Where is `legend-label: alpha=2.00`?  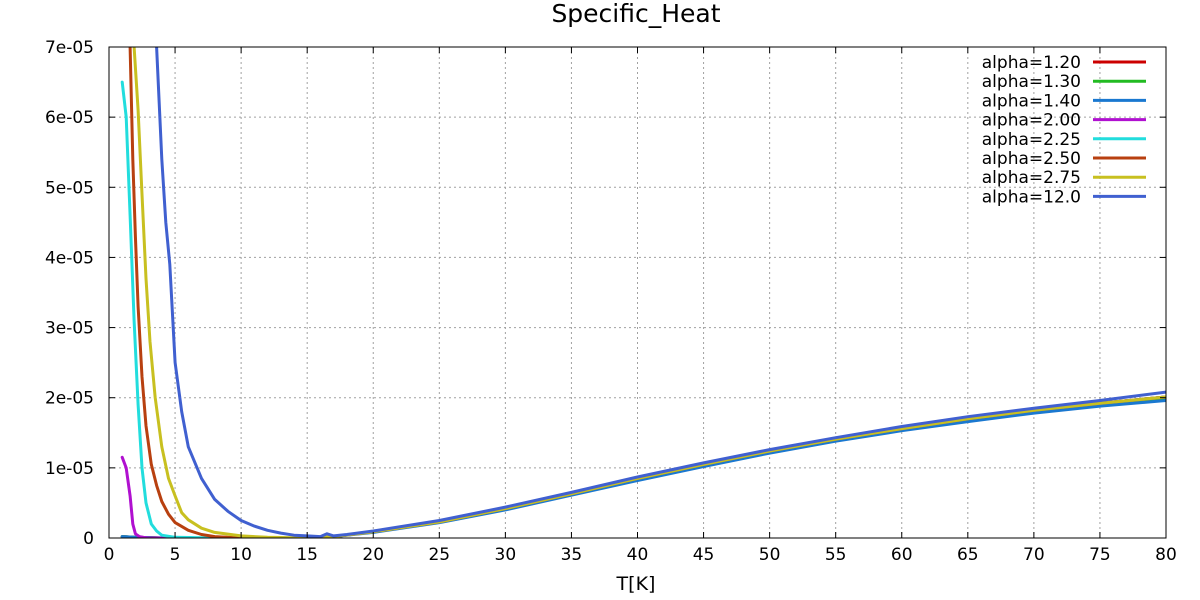 legend-label: alpha=2.00 is located at coordinates (1031, 121).